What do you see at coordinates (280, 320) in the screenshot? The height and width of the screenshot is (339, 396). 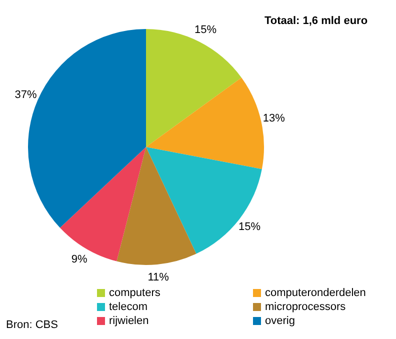 I see `legend-label: overig` at bounding box center [280, 320].